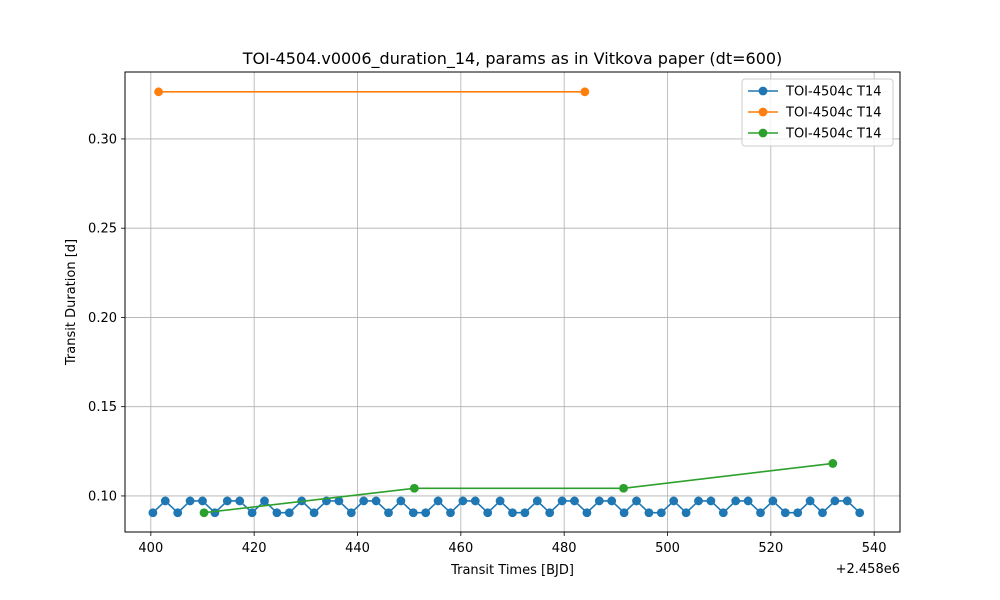  Describe the element at coordinates (102, 318) in the screenshot. I see `y-tick-label: 0.20` at that location.